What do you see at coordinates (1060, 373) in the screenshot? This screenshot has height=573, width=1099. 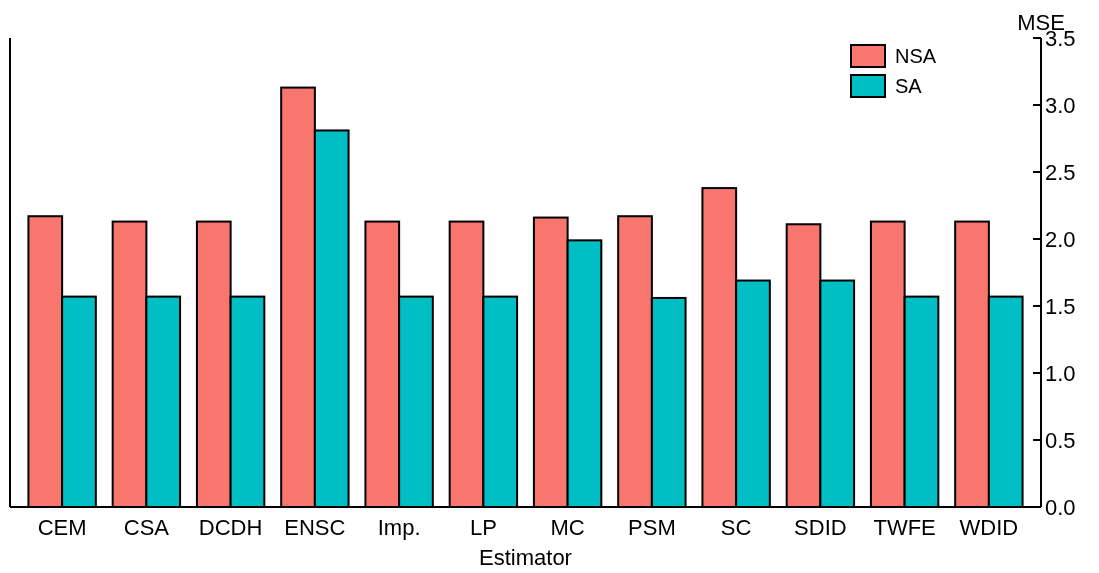 I see `y-tick-label: 1.0` at bounding box center [1060, 373].